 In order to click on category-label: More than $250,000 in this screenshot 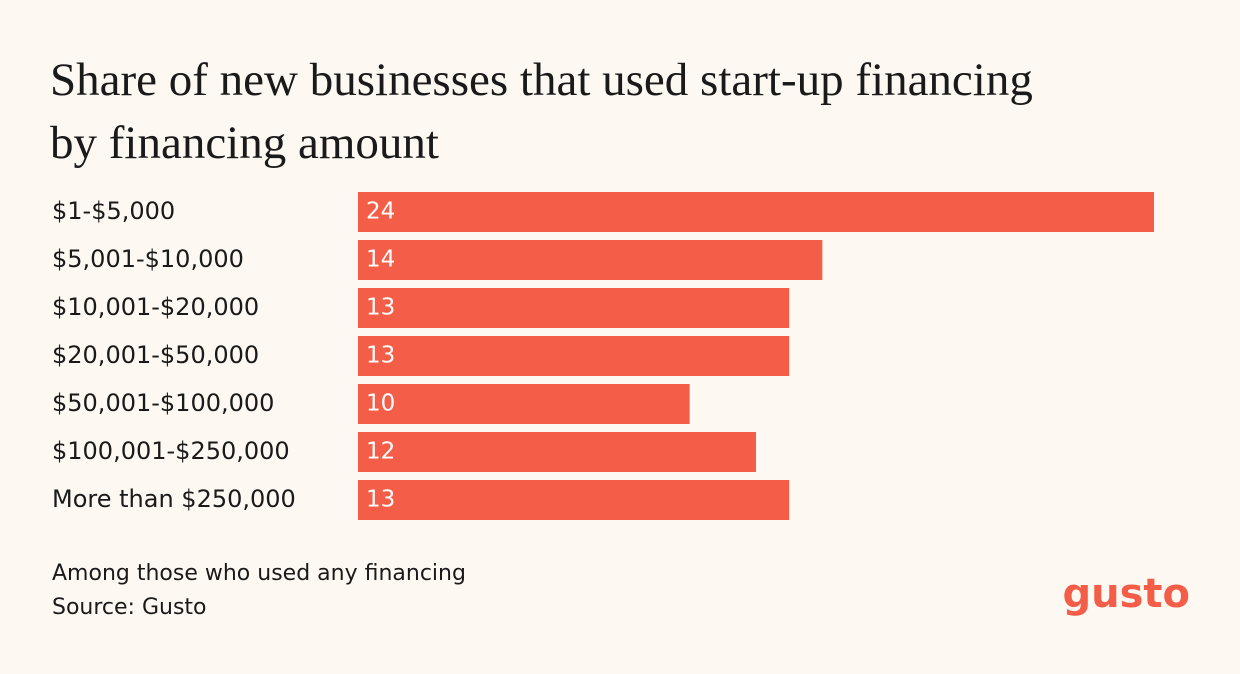, I will do `click(174, 499)`.